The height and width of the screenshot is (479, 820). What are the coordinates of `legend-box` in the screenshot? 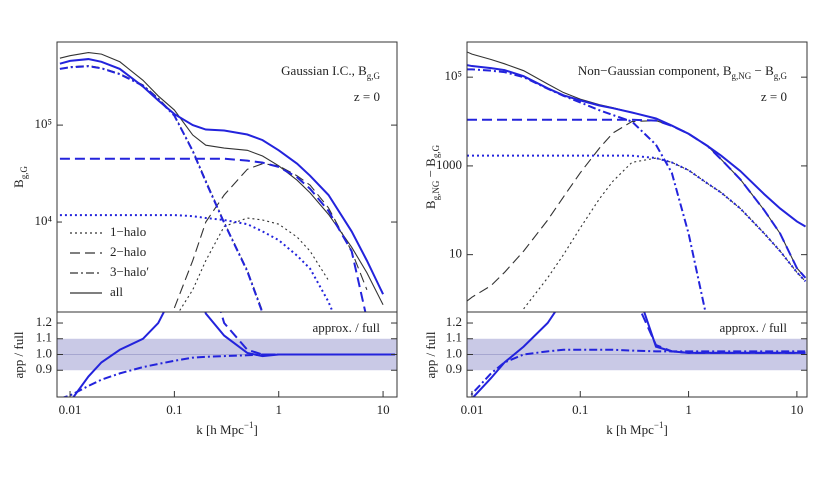 It's located at (112, 263).